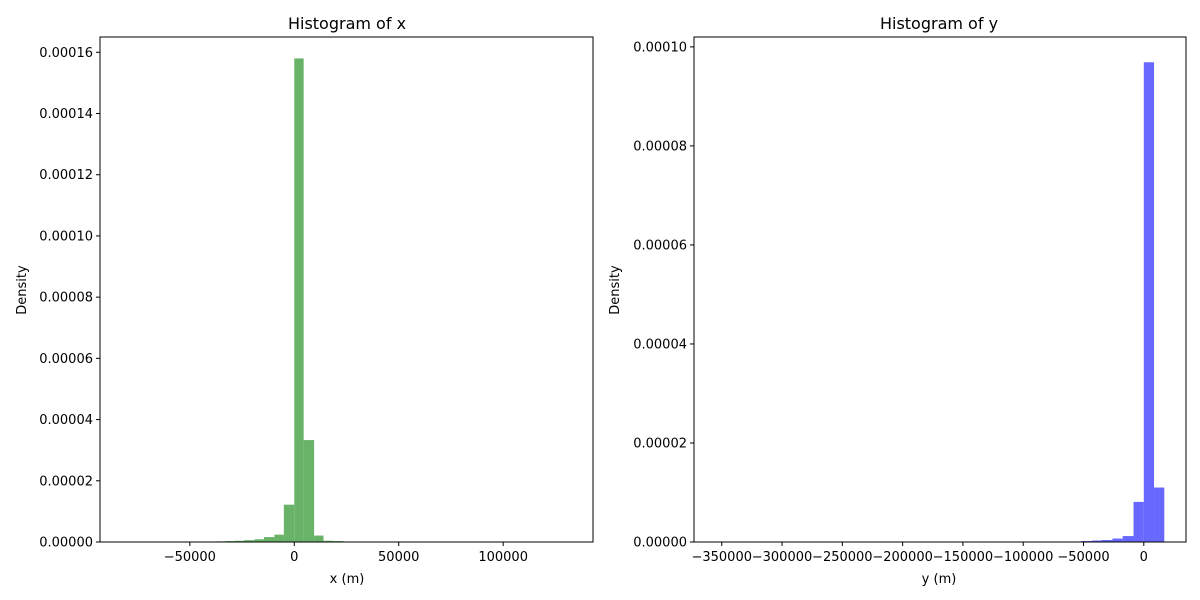  What do you see at coordinates (660, 344) in the screenshot?
I see `histogram-y-ytick-label: 0.00004` at bounding box center [660, 344].